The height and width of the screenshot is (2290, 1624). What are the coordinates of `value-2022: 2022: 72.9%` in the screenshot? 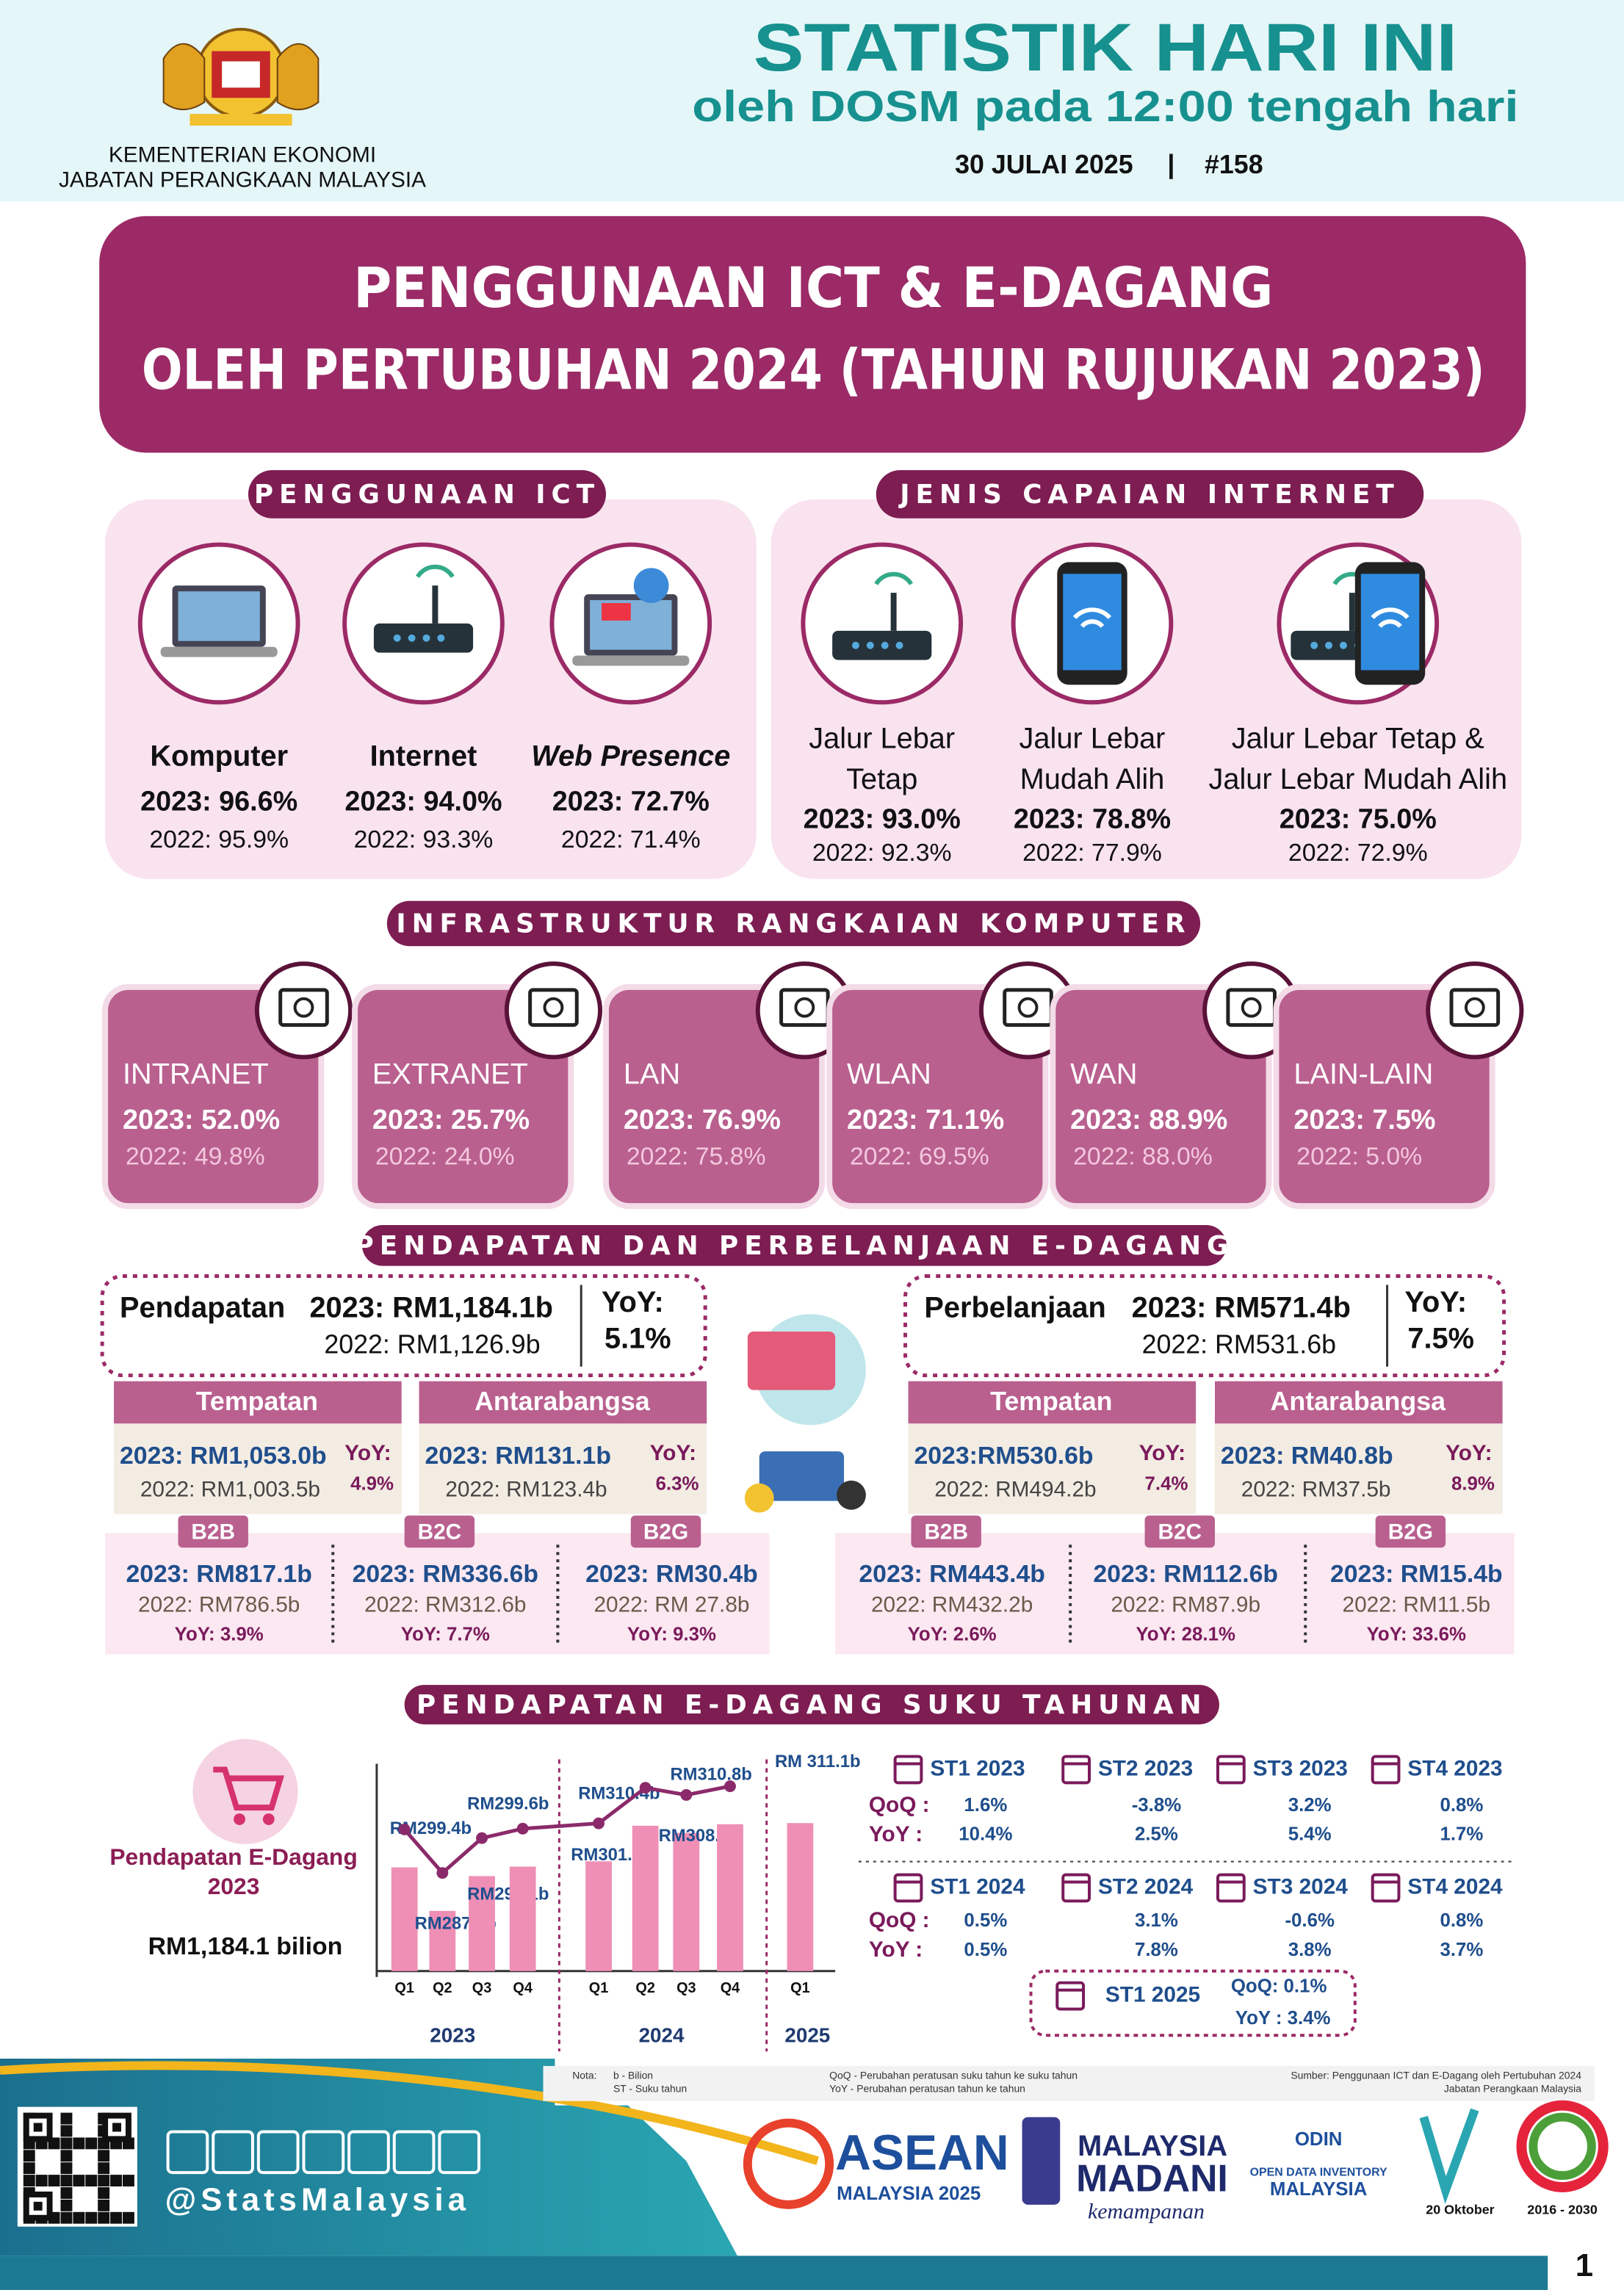 It's located at (1358, 853).